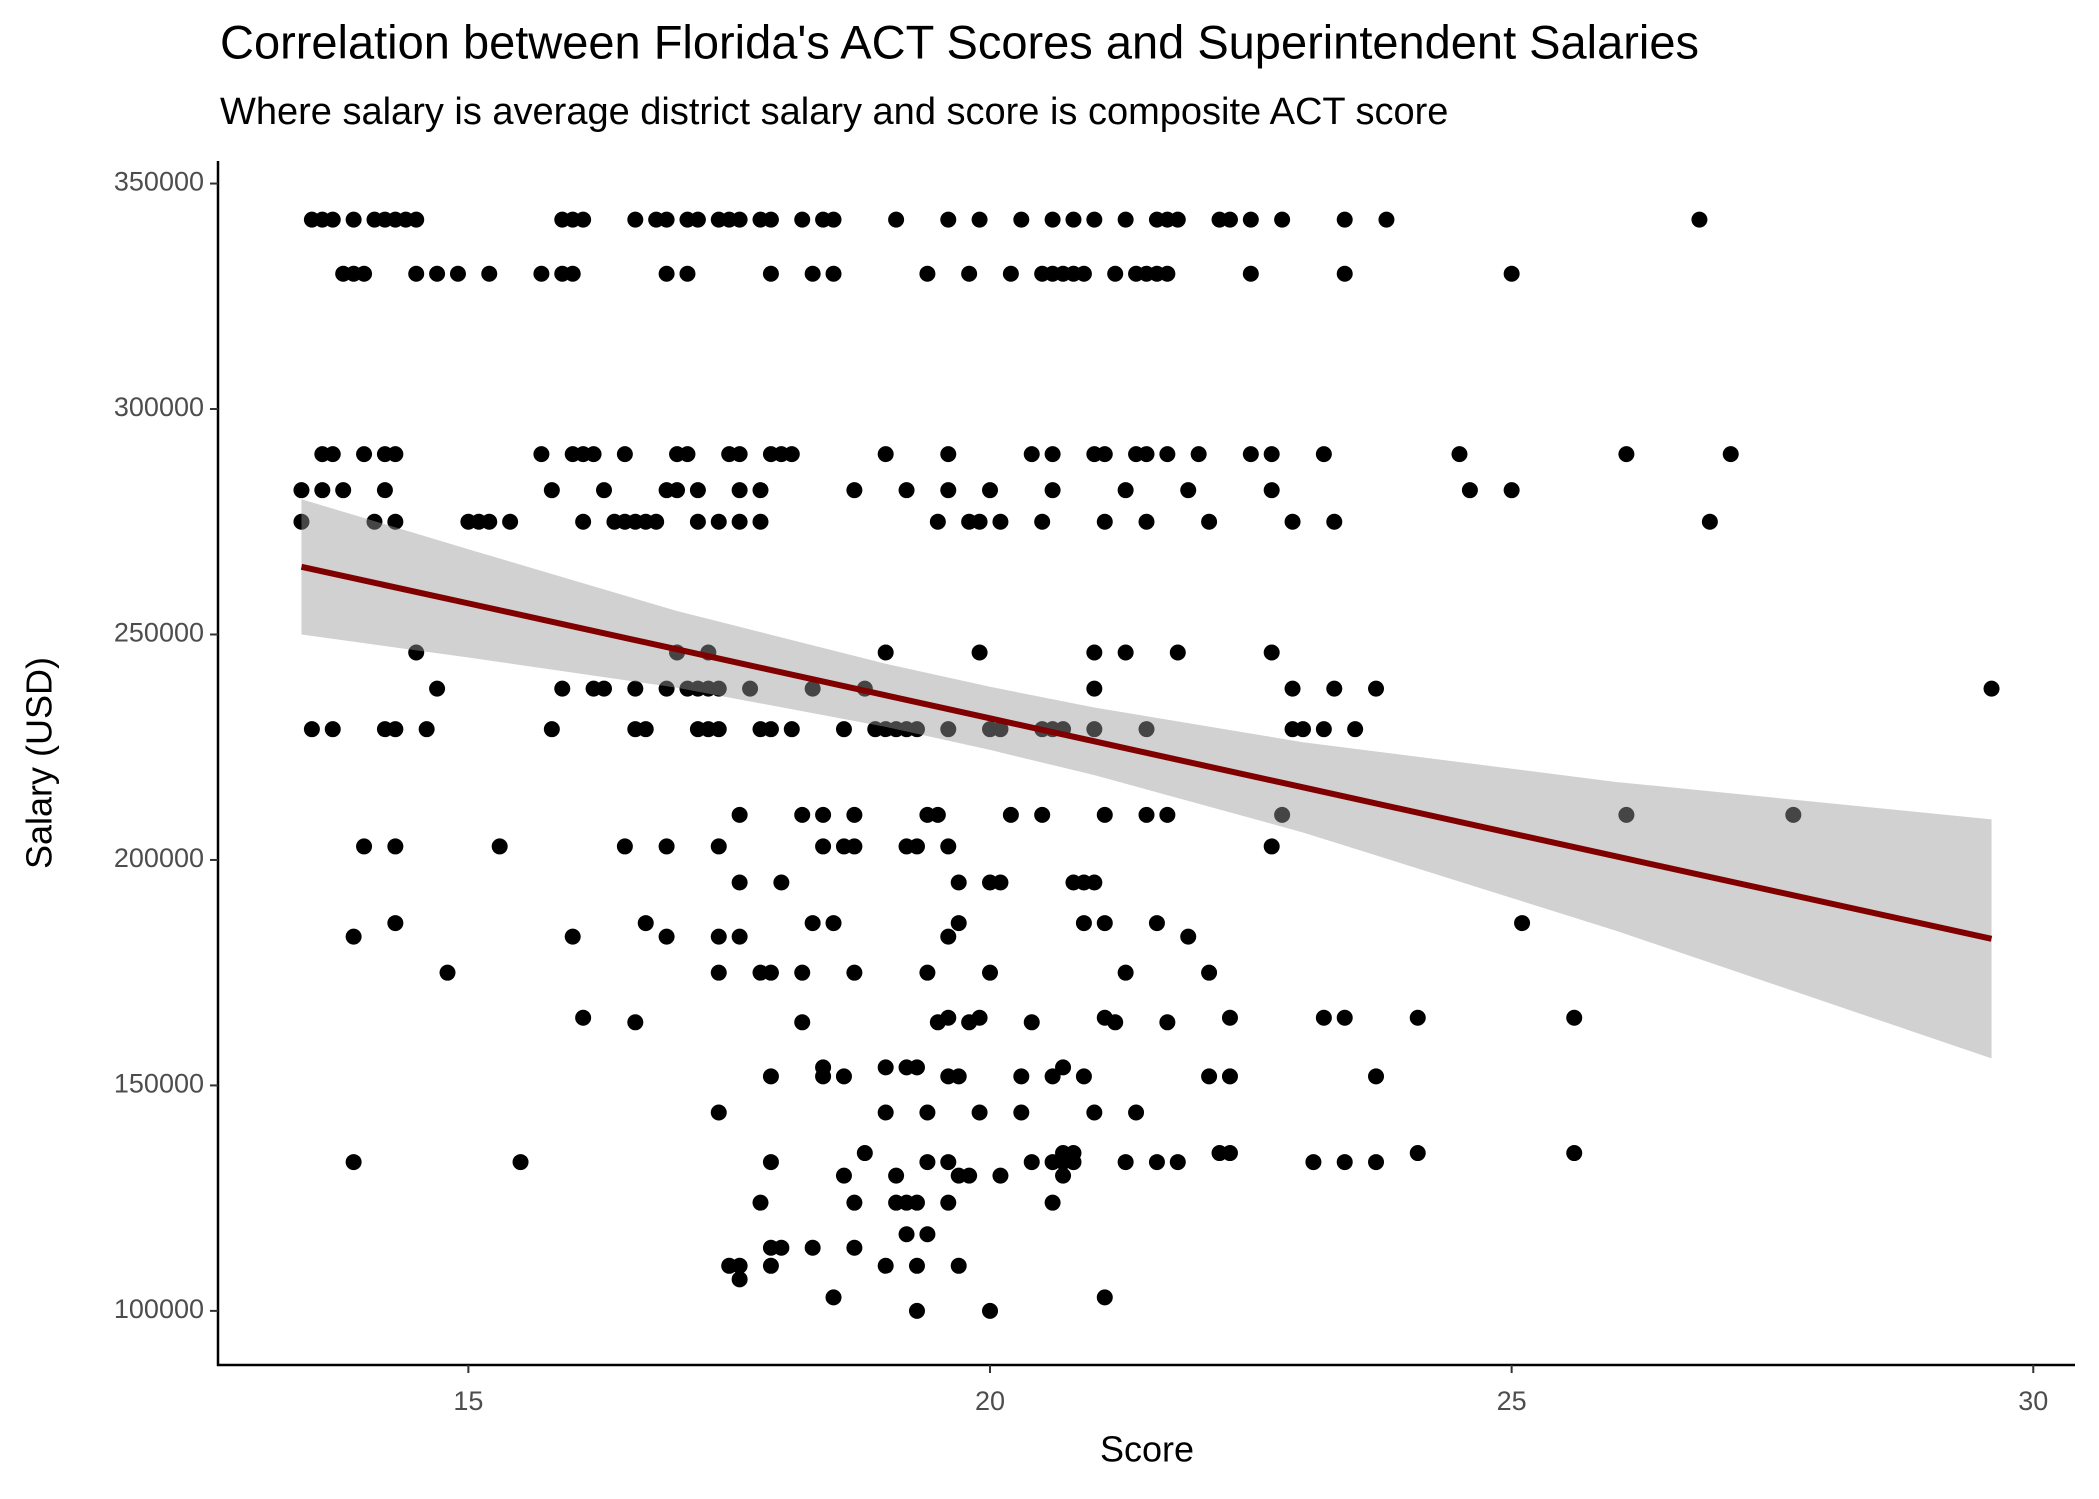  I want to click on y-tick-label: 150000, so click(159, 1084).